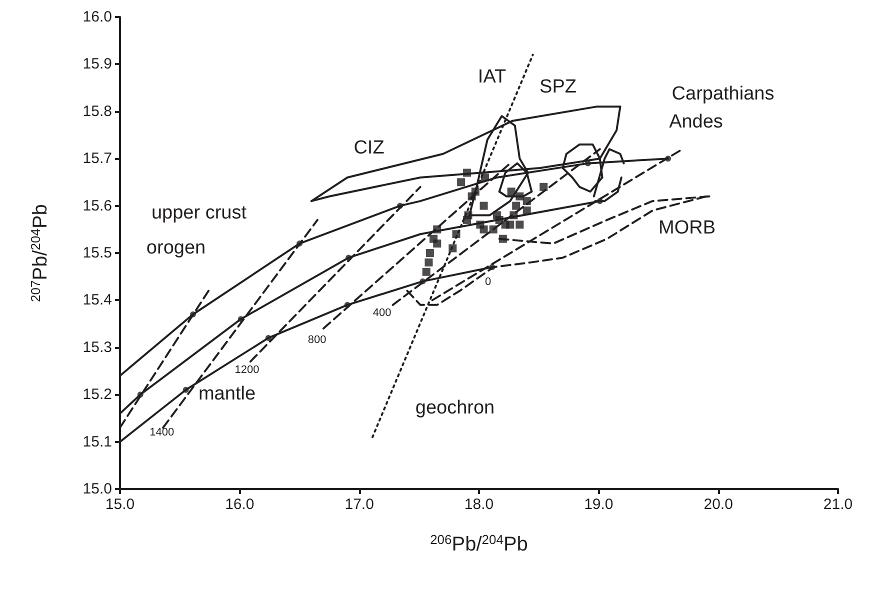  What do you see at coordinates (382, 313) in the screenshot?
I see `annotation: 400` at bounding box center [382, 313].